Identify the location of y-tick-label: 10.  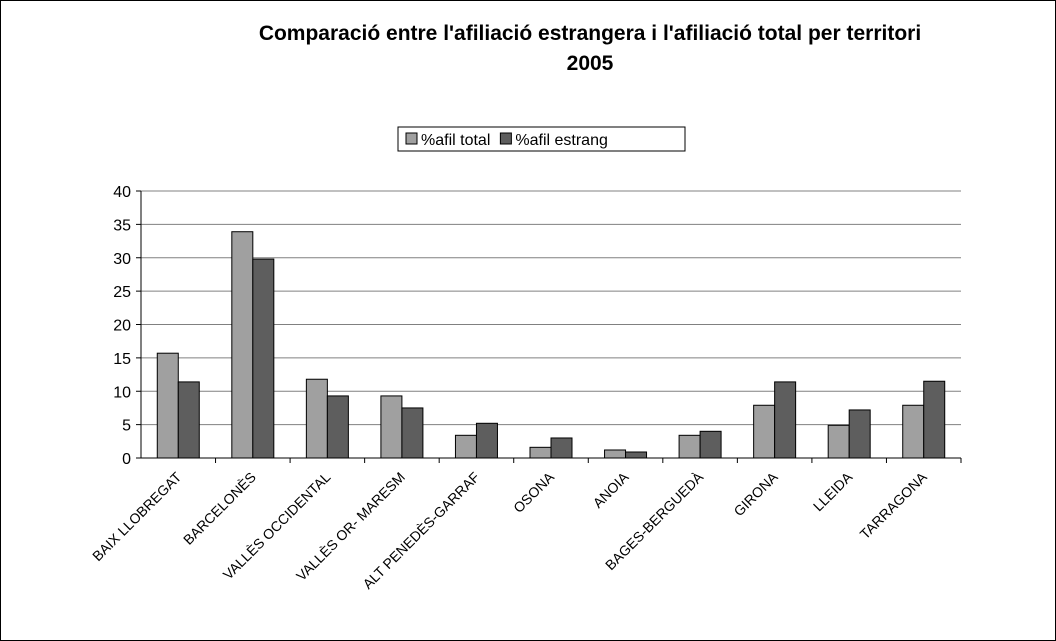
(122, 392).